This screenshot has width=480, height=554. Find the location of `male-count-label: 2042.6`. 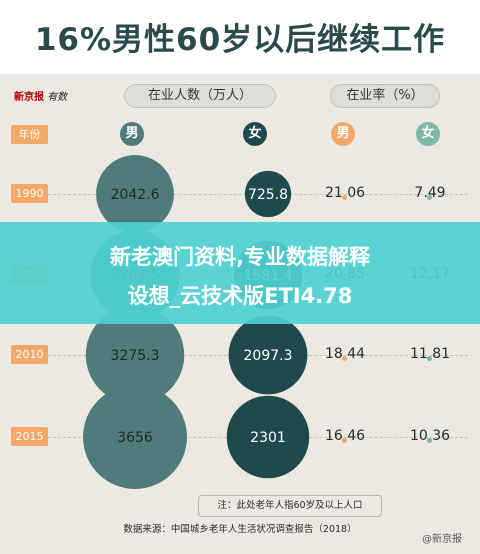

male-count-label: 2042.6 is located at coordinates (135, 195).